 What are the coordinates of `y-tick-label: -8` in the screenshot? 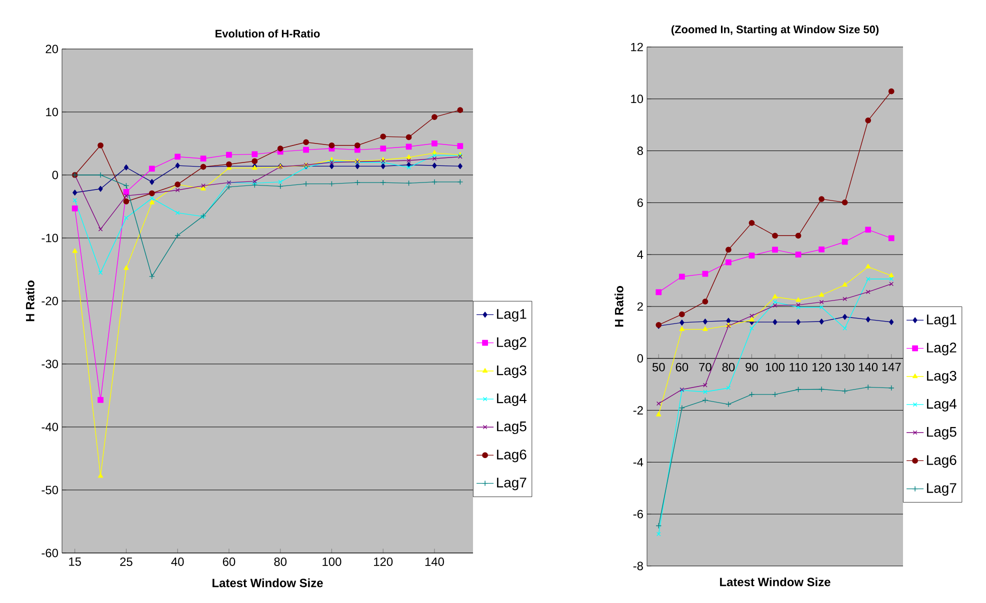 It's located at (638, 566).